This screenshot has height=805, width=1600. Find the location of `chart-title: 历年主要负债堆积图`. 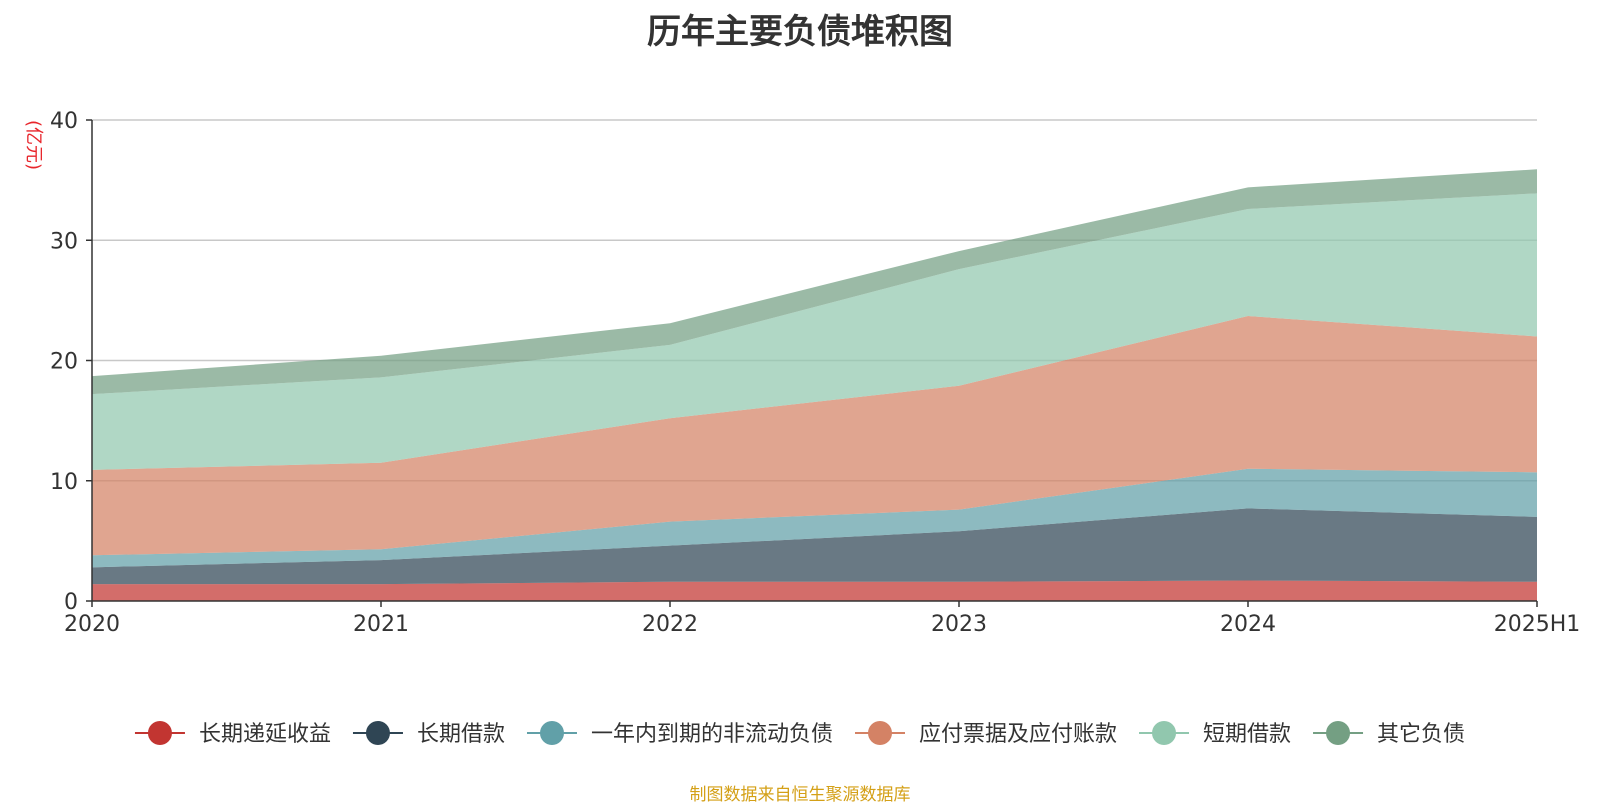

chart-title: 历年主要负债堆积图 is located at coordinates (800, 32).